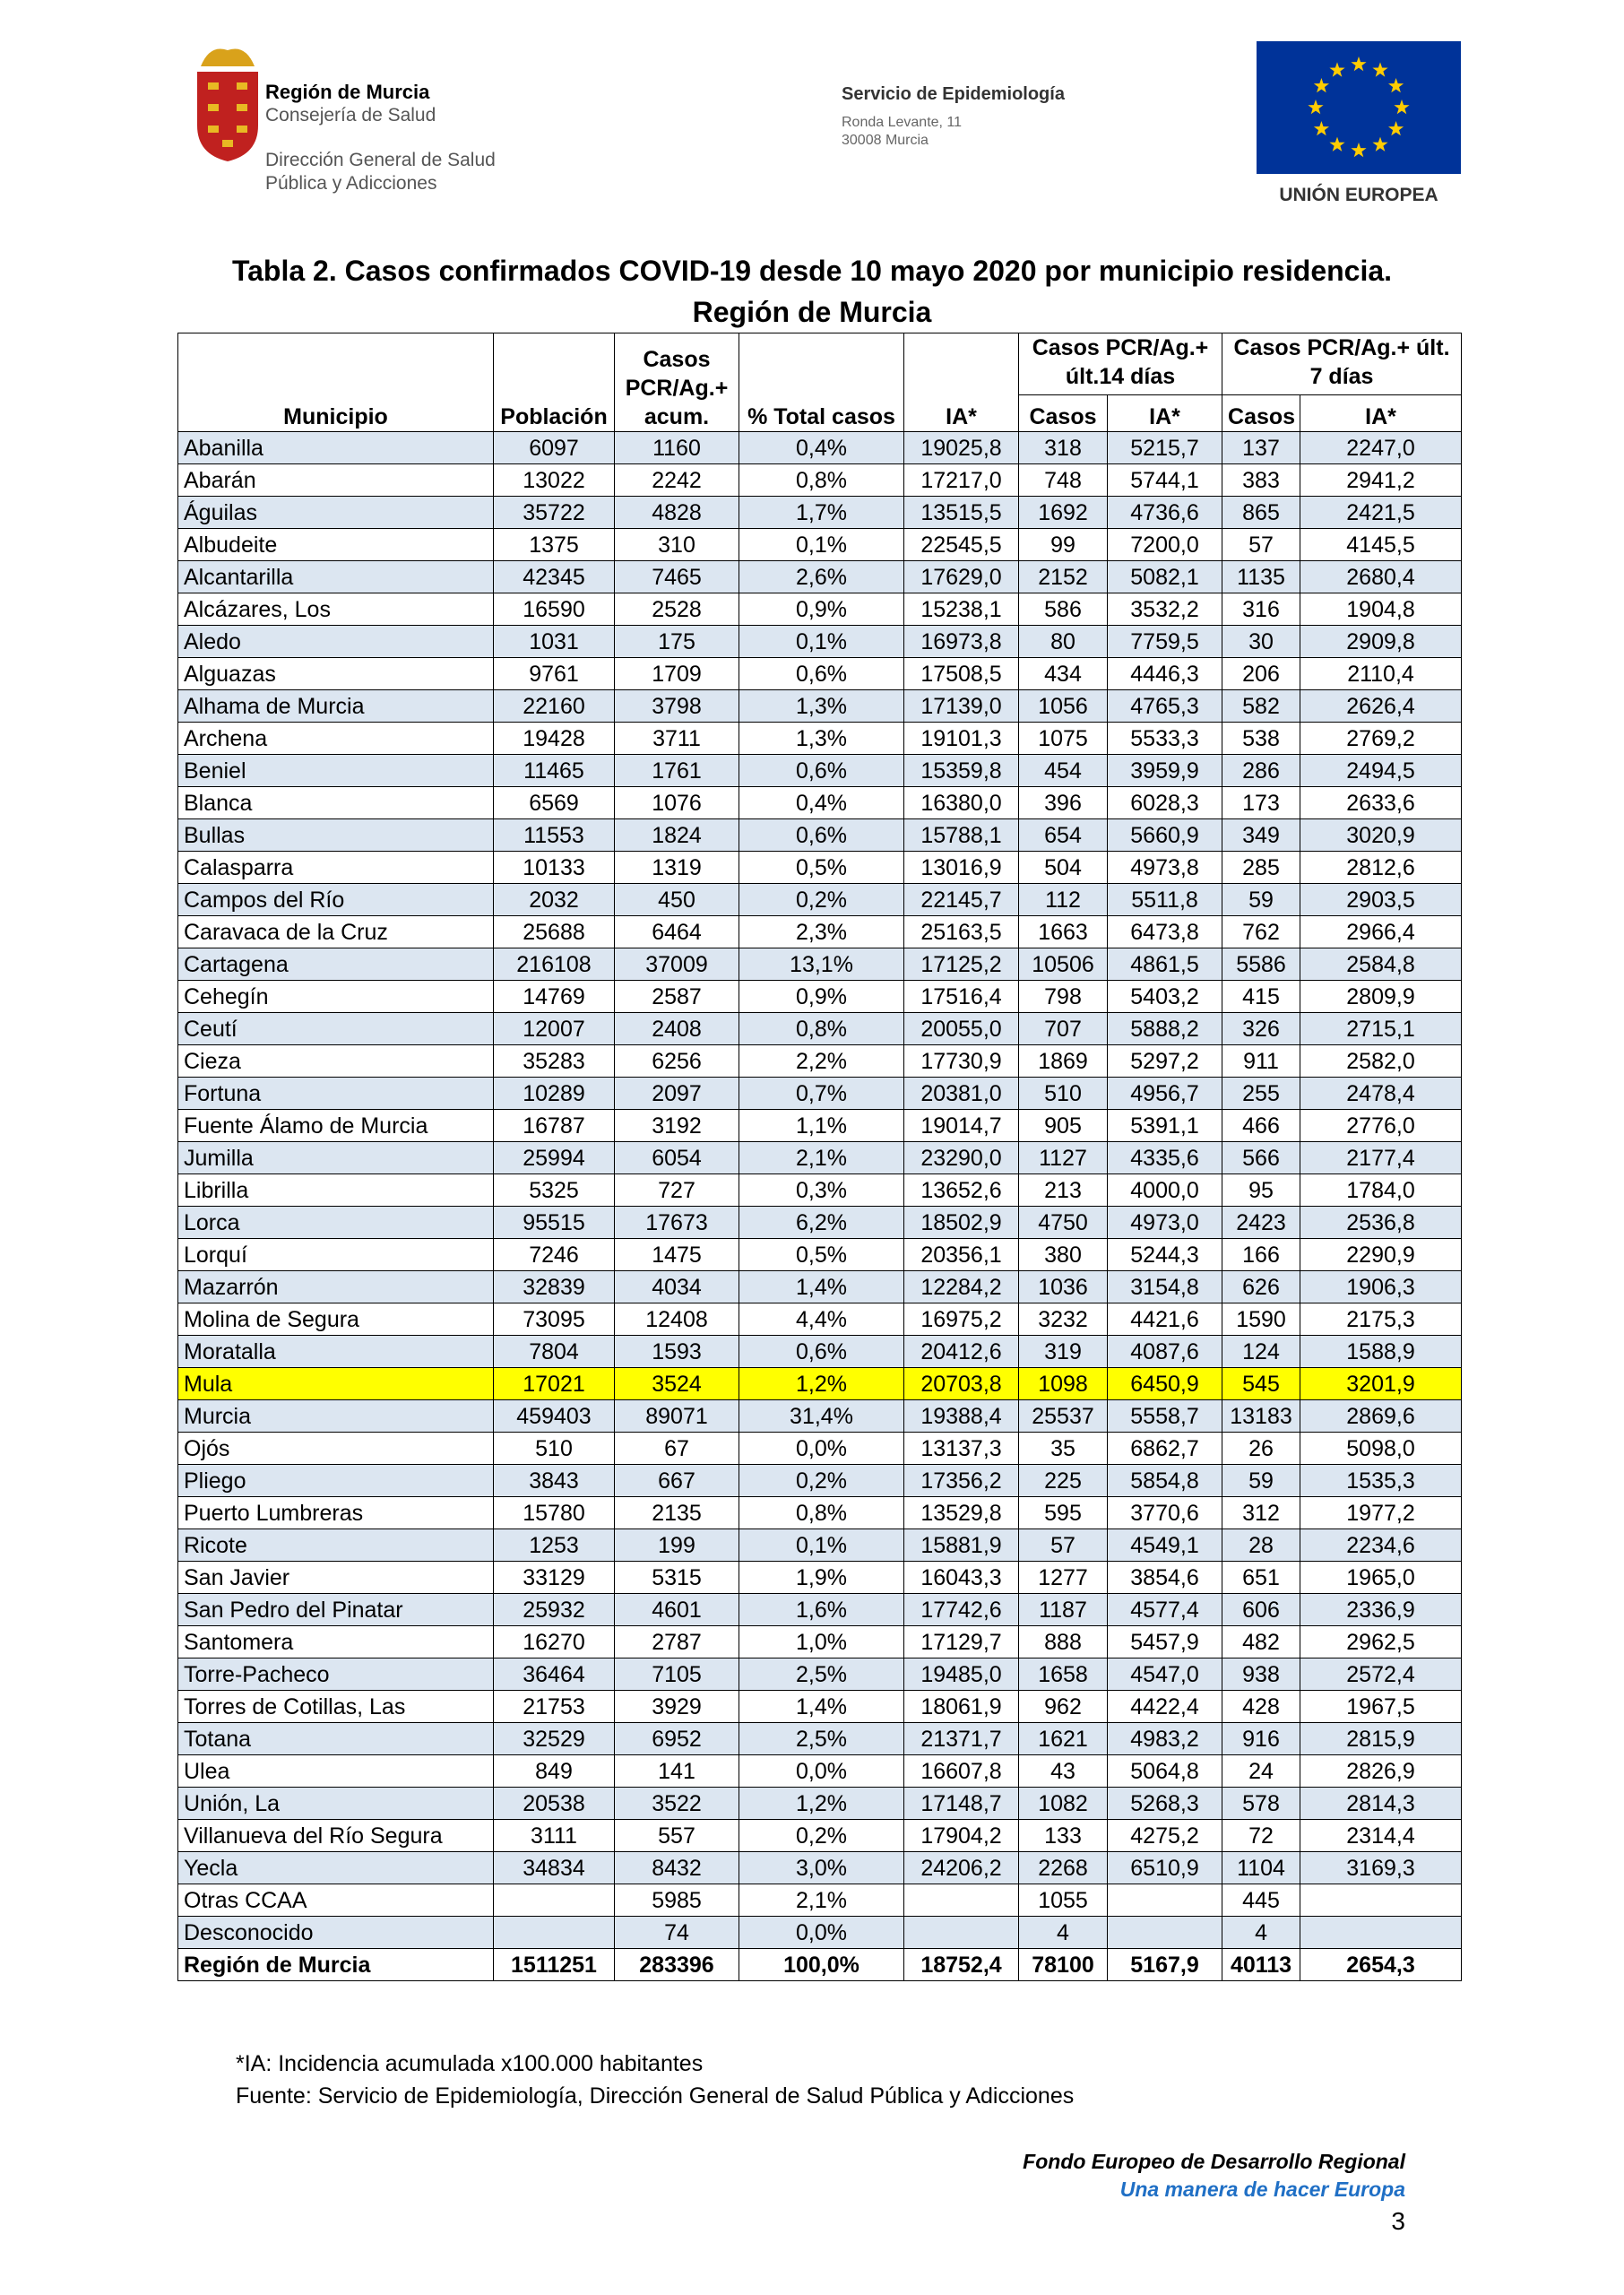 This screenshot has height=2295, width=1624. What do you see at coordinates (821, 1481) in the screenshot?
I see `cell: 0,2%` at bounding box center [821, 1481].